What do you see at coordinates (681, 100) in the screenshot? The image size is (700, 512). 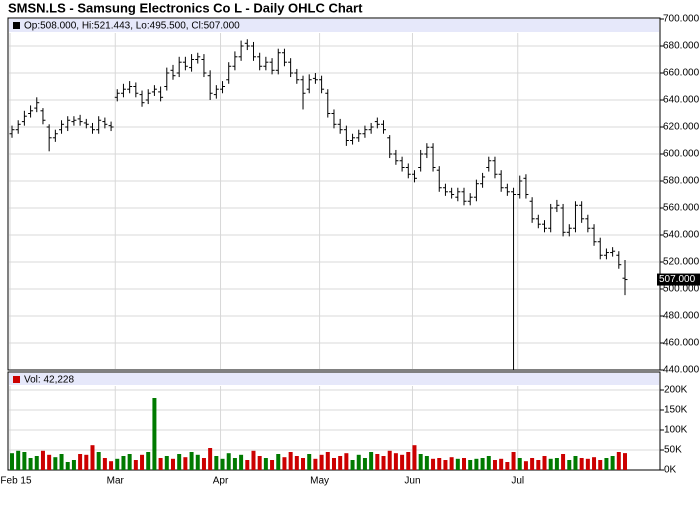 I see `y-tick-label: 640.000` at bounding box center [681, 100].